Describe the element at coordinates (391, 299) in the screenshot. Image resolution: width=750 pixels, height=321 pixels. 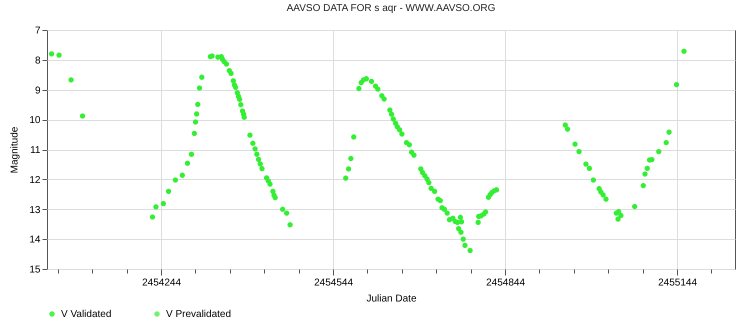
I see `x-axis-title: Julian Date` at that location.